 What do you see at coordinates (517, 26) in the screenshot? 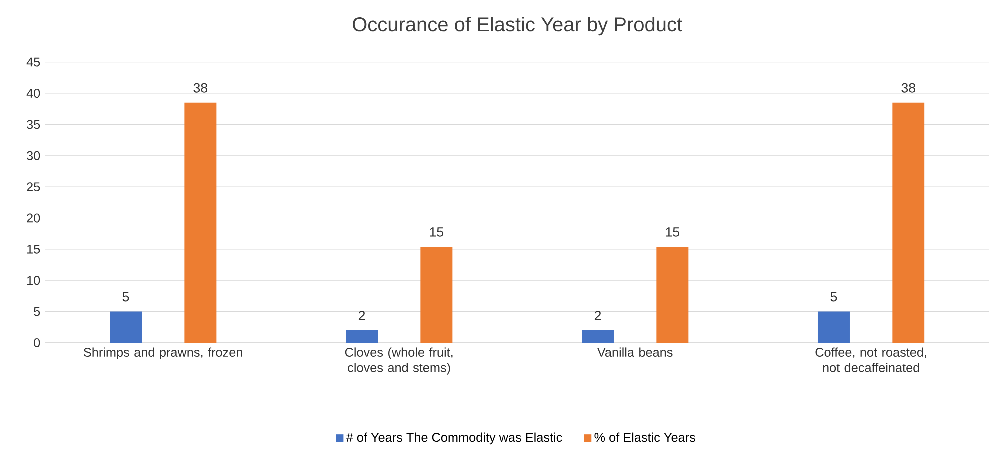
I see `chart-title: Occurance of Elastic Year by Product` at bounding box center [517, 26].